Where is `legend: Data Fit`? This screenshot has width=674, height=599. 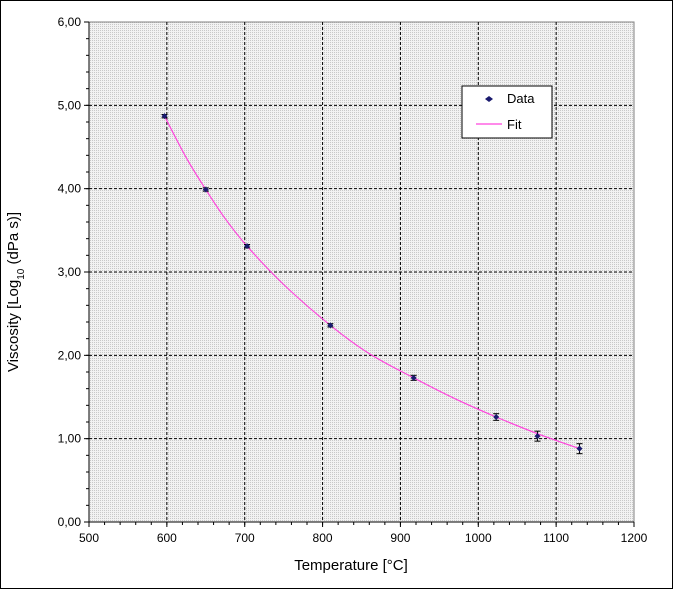
legend: Data Fit is located at coordinates (507, 112).